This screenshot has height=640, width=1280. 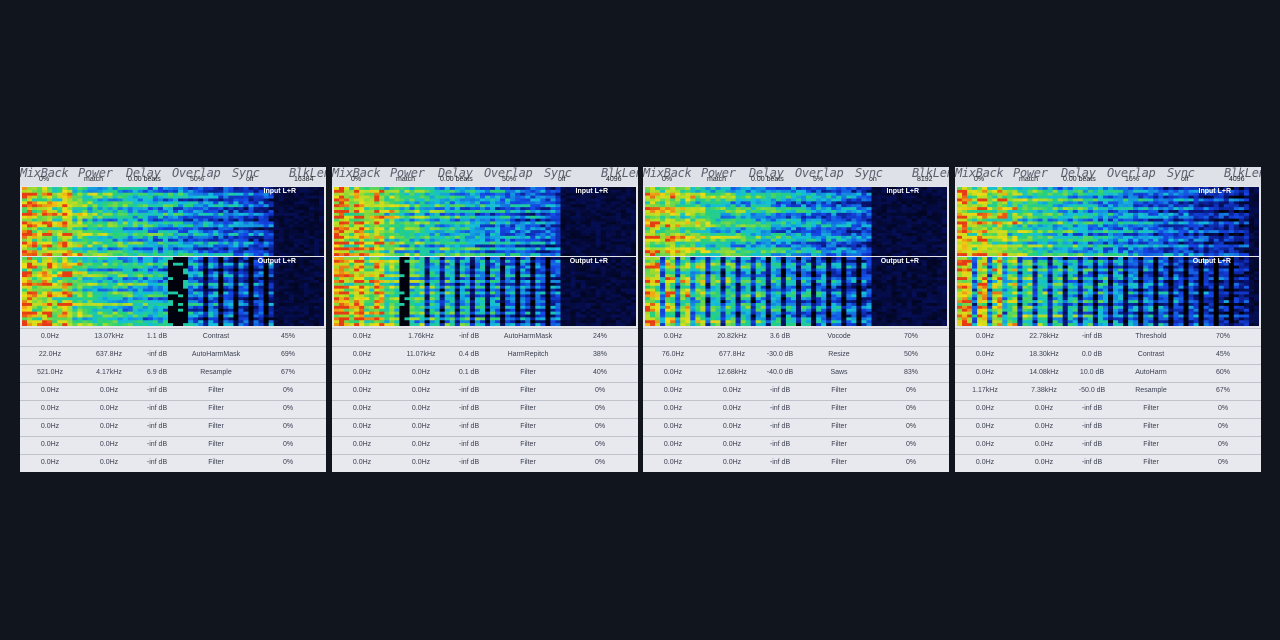 What do you see at coordinates (1151, 336) in the screenshot?
I see `effect-name-cell: Threshold` at bounding box center [1151, 336].